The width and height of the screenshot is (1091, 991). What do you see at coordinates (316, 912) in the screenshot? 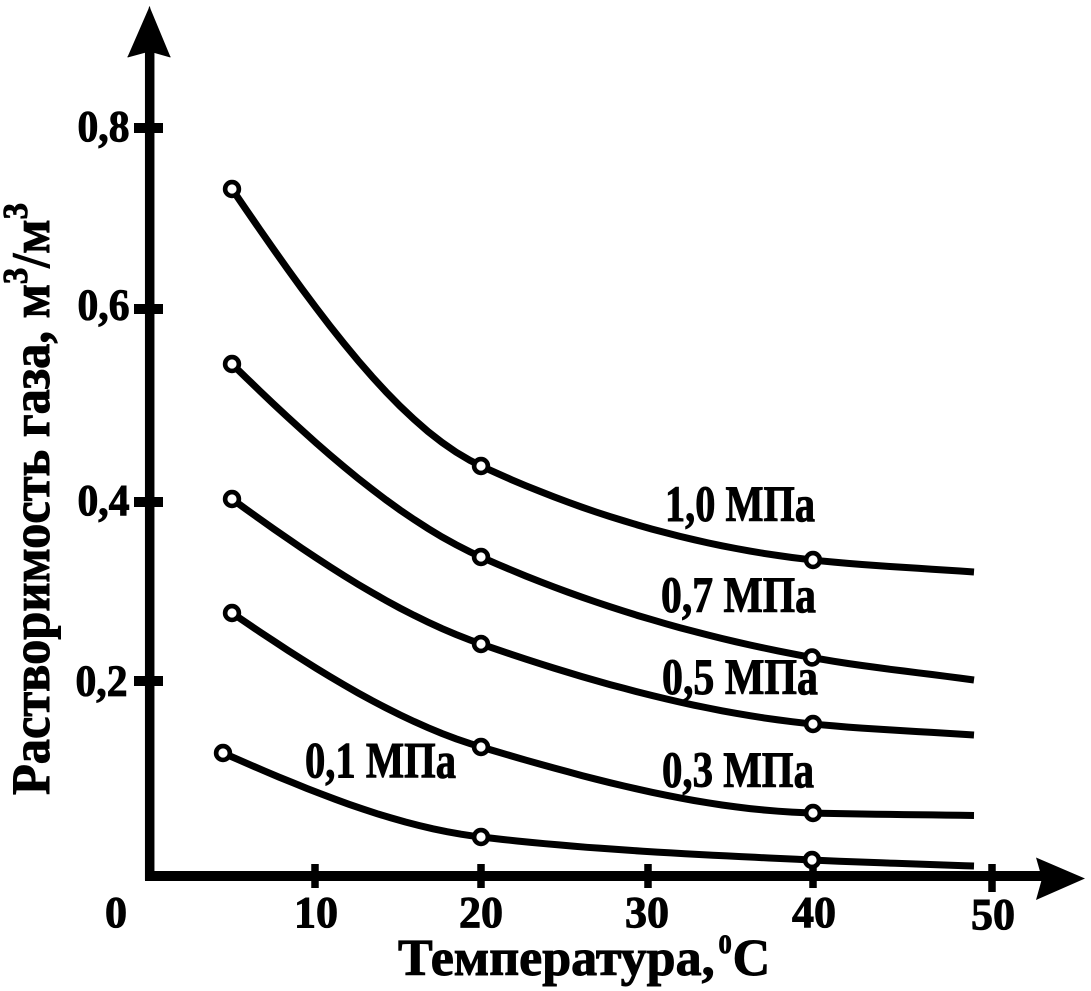
I see `svg-text: 10` at bounding box center [316, 912].